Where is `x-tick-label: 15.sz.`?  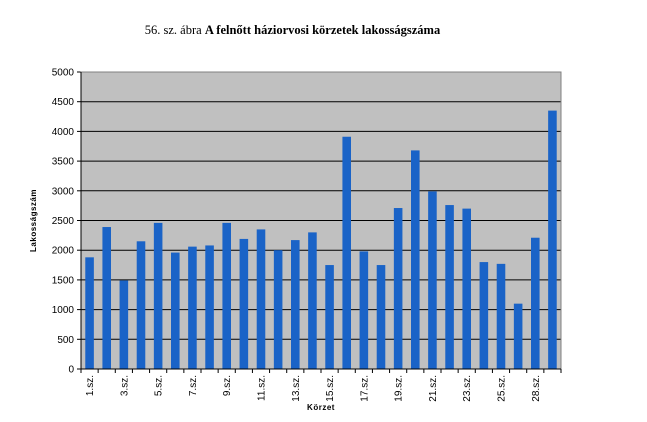
x-tick-label: 15.sz. is located at coordinates (330, 388).